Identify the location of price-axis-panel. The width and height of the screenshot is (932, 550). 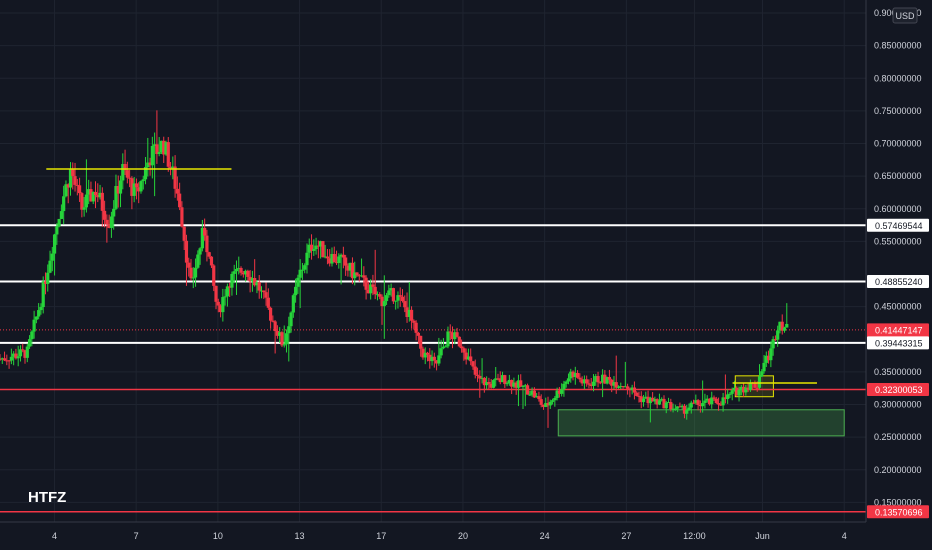
(899, 261).